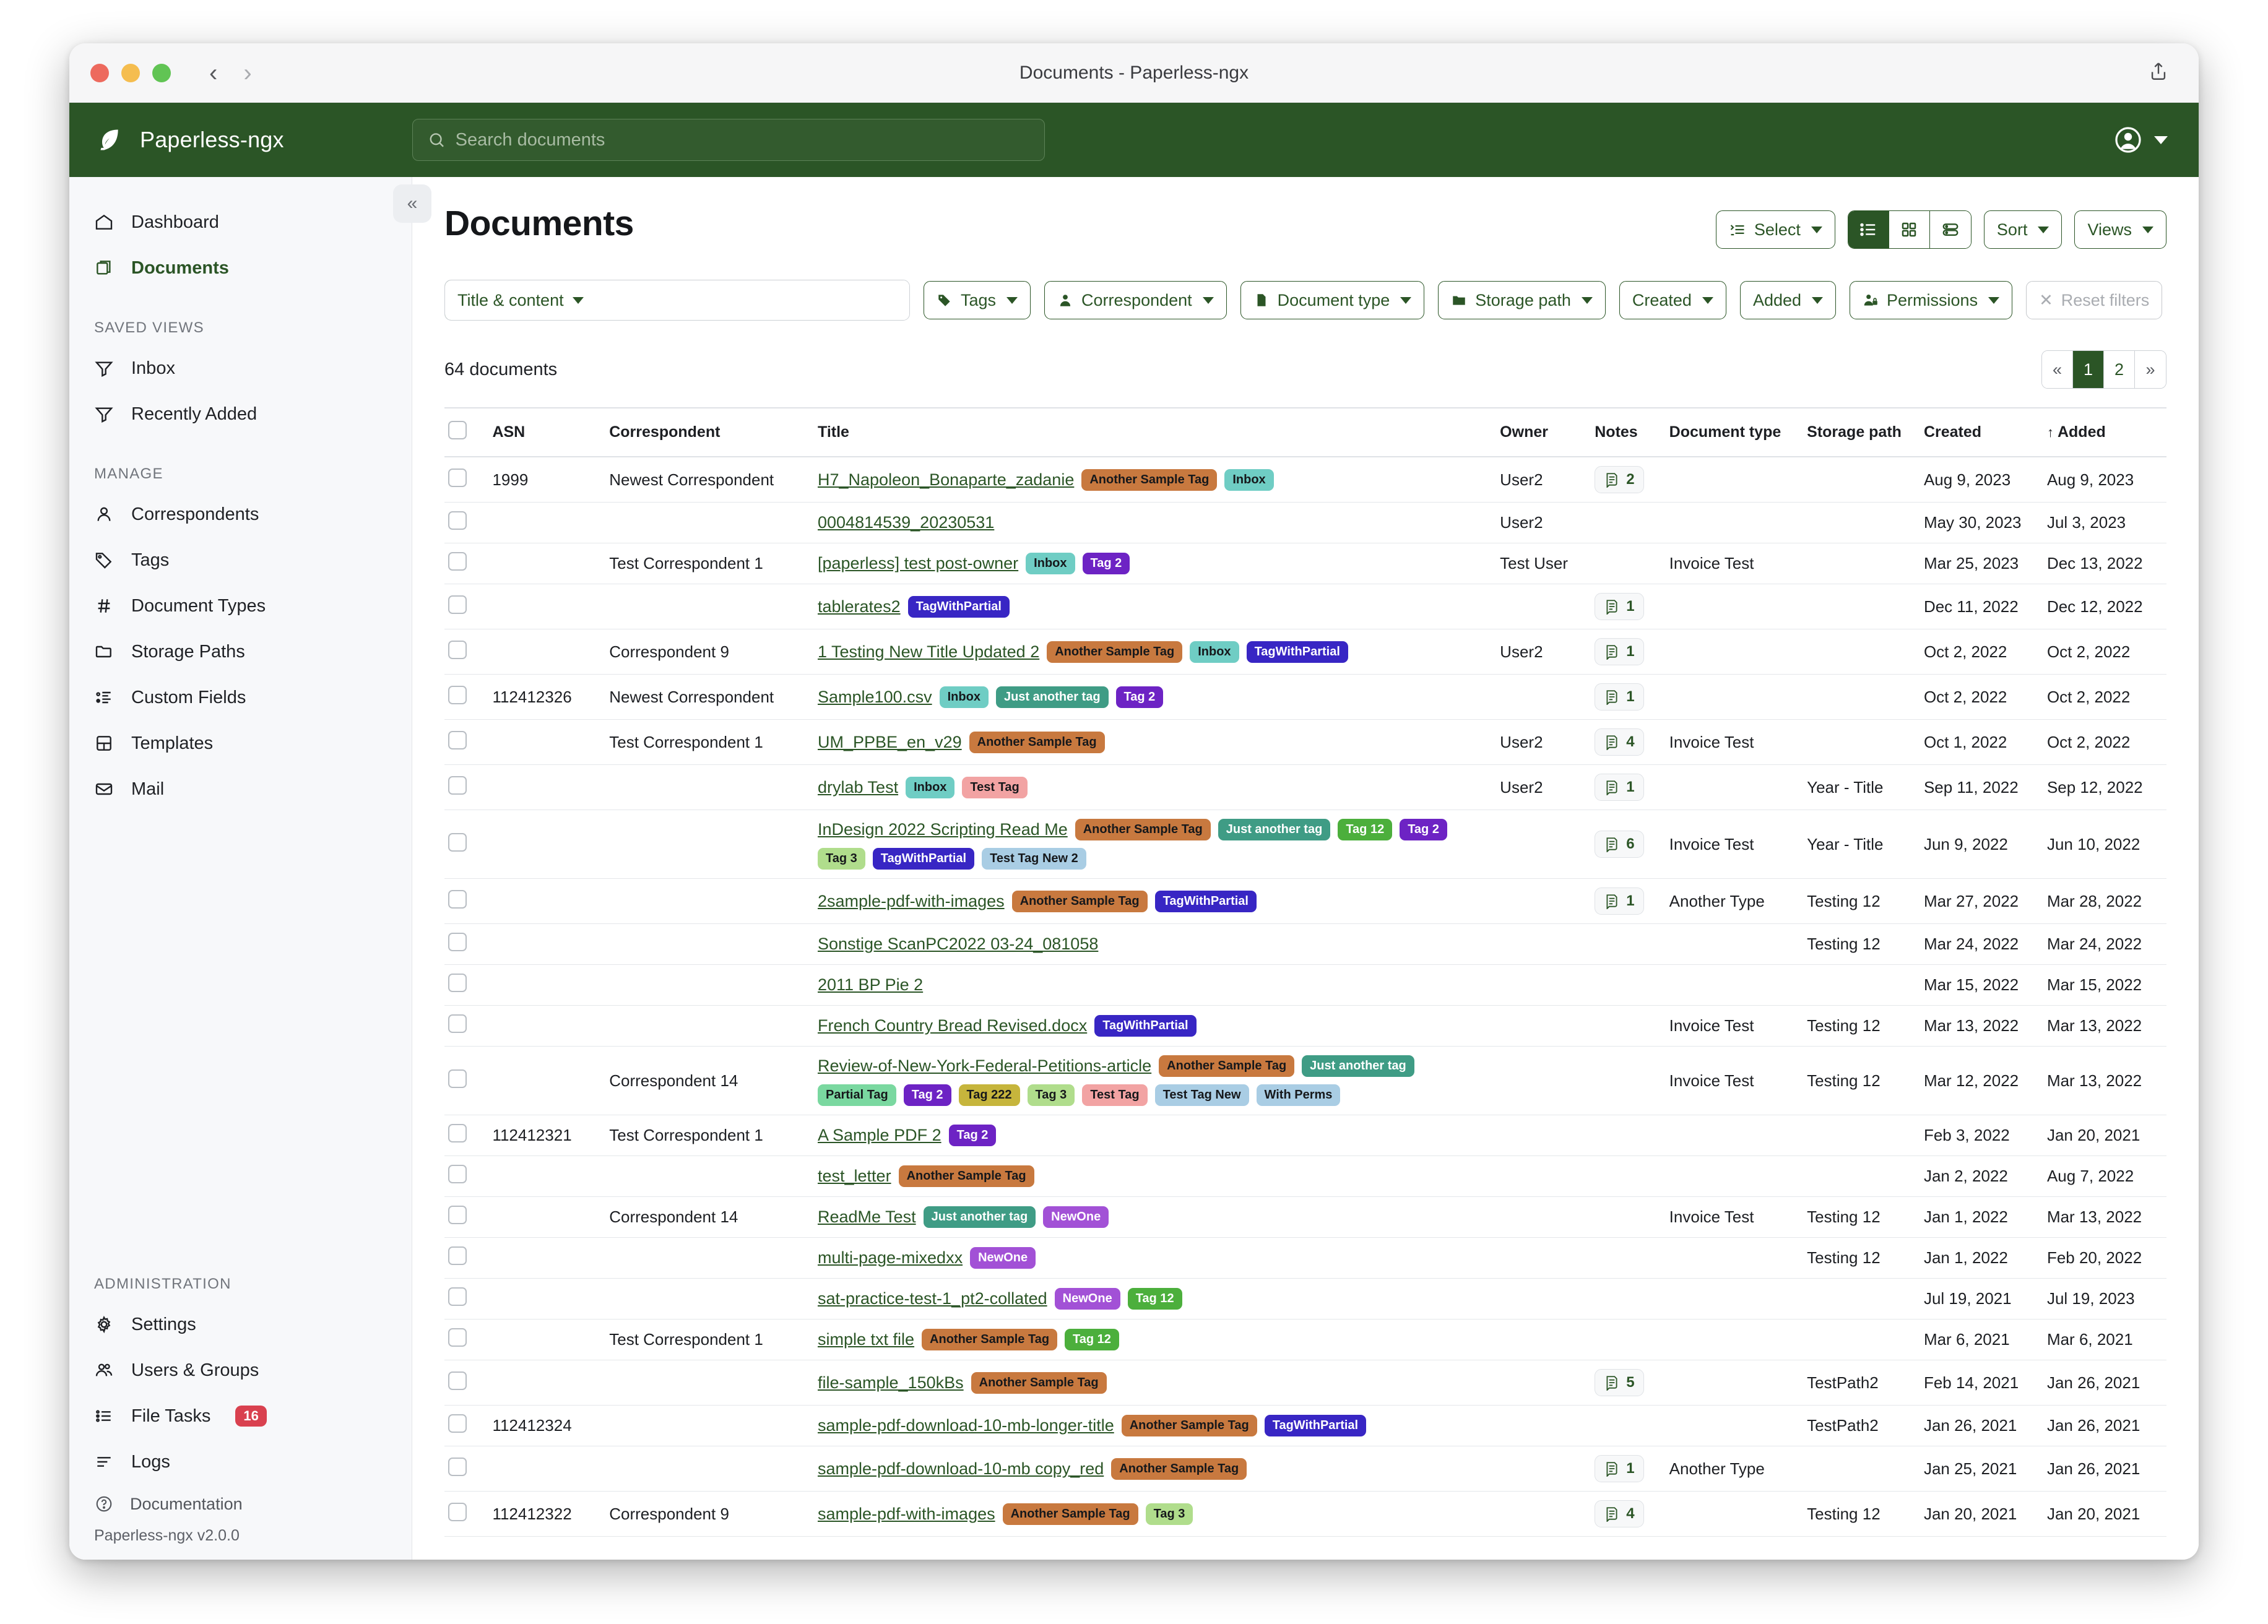 The height and width of the screenshot is (1624, 2268). Describe the element at coordinates (2120, 230) in the screenshot. I see `views-button: Views` at that location.